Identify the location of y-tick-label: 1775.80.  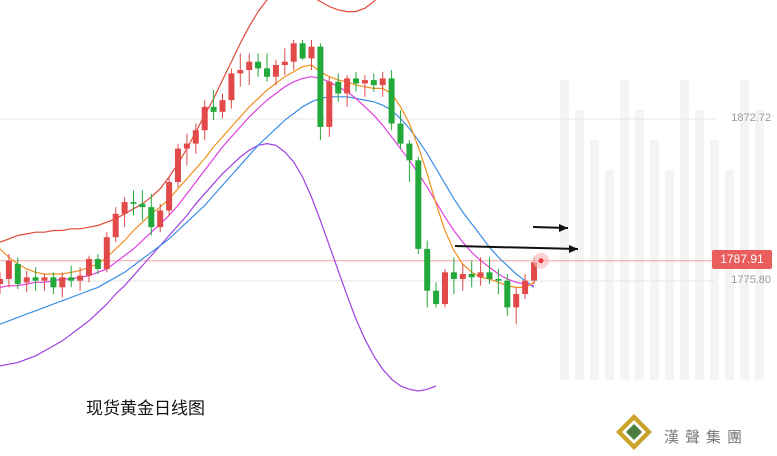
(751, 280).